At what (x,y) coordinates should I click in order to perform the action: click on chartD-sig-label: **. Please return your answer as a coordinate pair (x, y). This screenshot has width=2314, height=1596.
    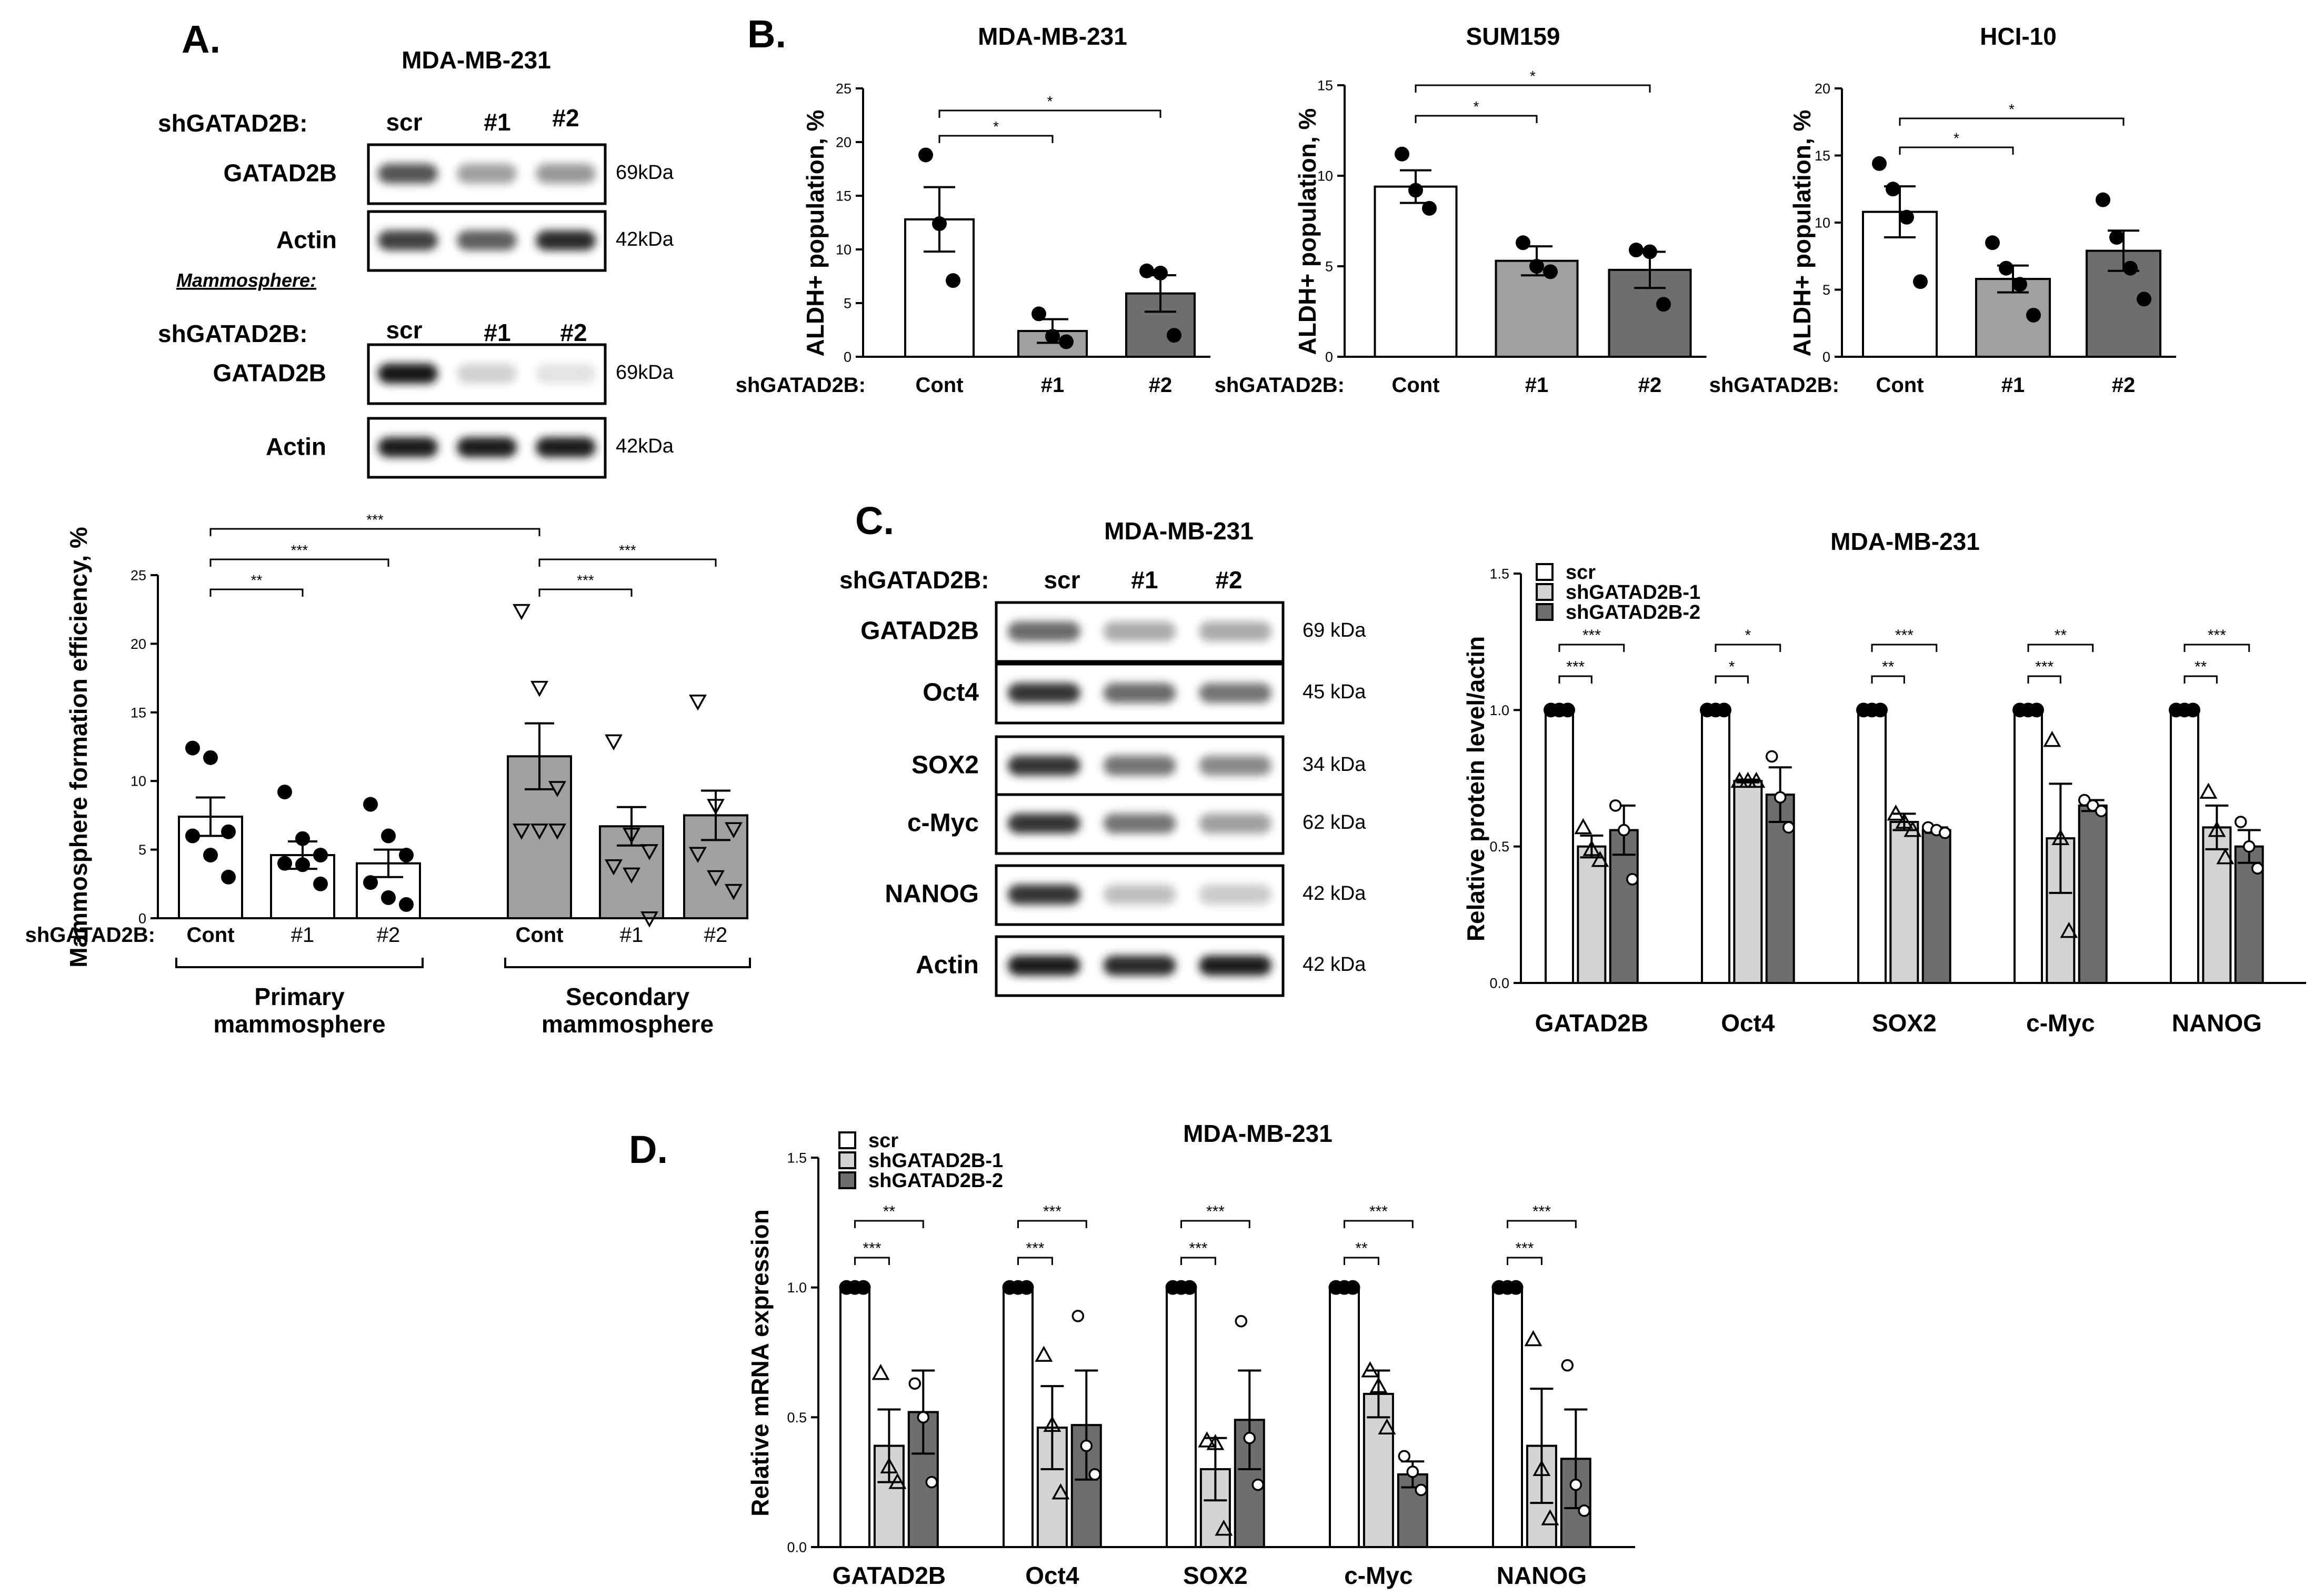
    Looking at the image, I should click on (1361, 1249).